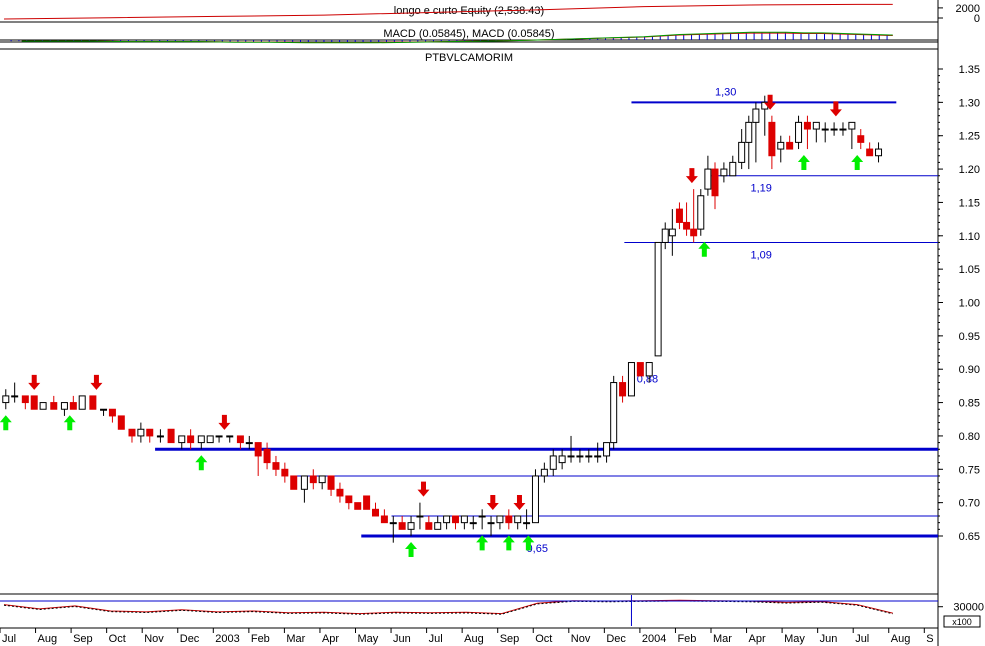 Image resolution: width=985 pixels, height=646 pixels. What do you see at coordinates (969, 304) in the screenshot?
I see `y-tick-label: 1.00` at bounding box center [969, 304].